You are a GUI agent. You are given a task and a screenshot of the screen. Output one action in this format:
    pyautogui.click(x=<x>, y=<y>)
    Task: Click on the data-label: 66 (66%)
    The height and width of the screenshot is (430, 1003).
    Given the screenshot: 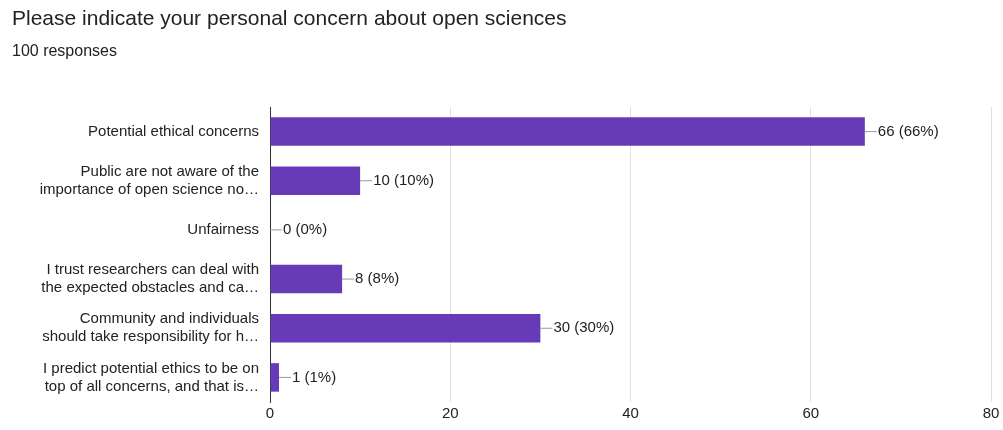 What is the action you would take?
    pyautogui.click(x=908, y=130)
    